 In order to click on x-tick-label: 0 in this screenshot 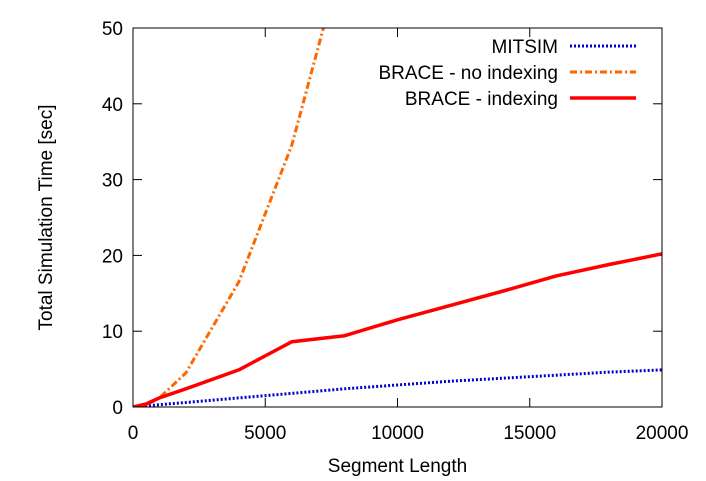, I will do `click(133, 433)`.